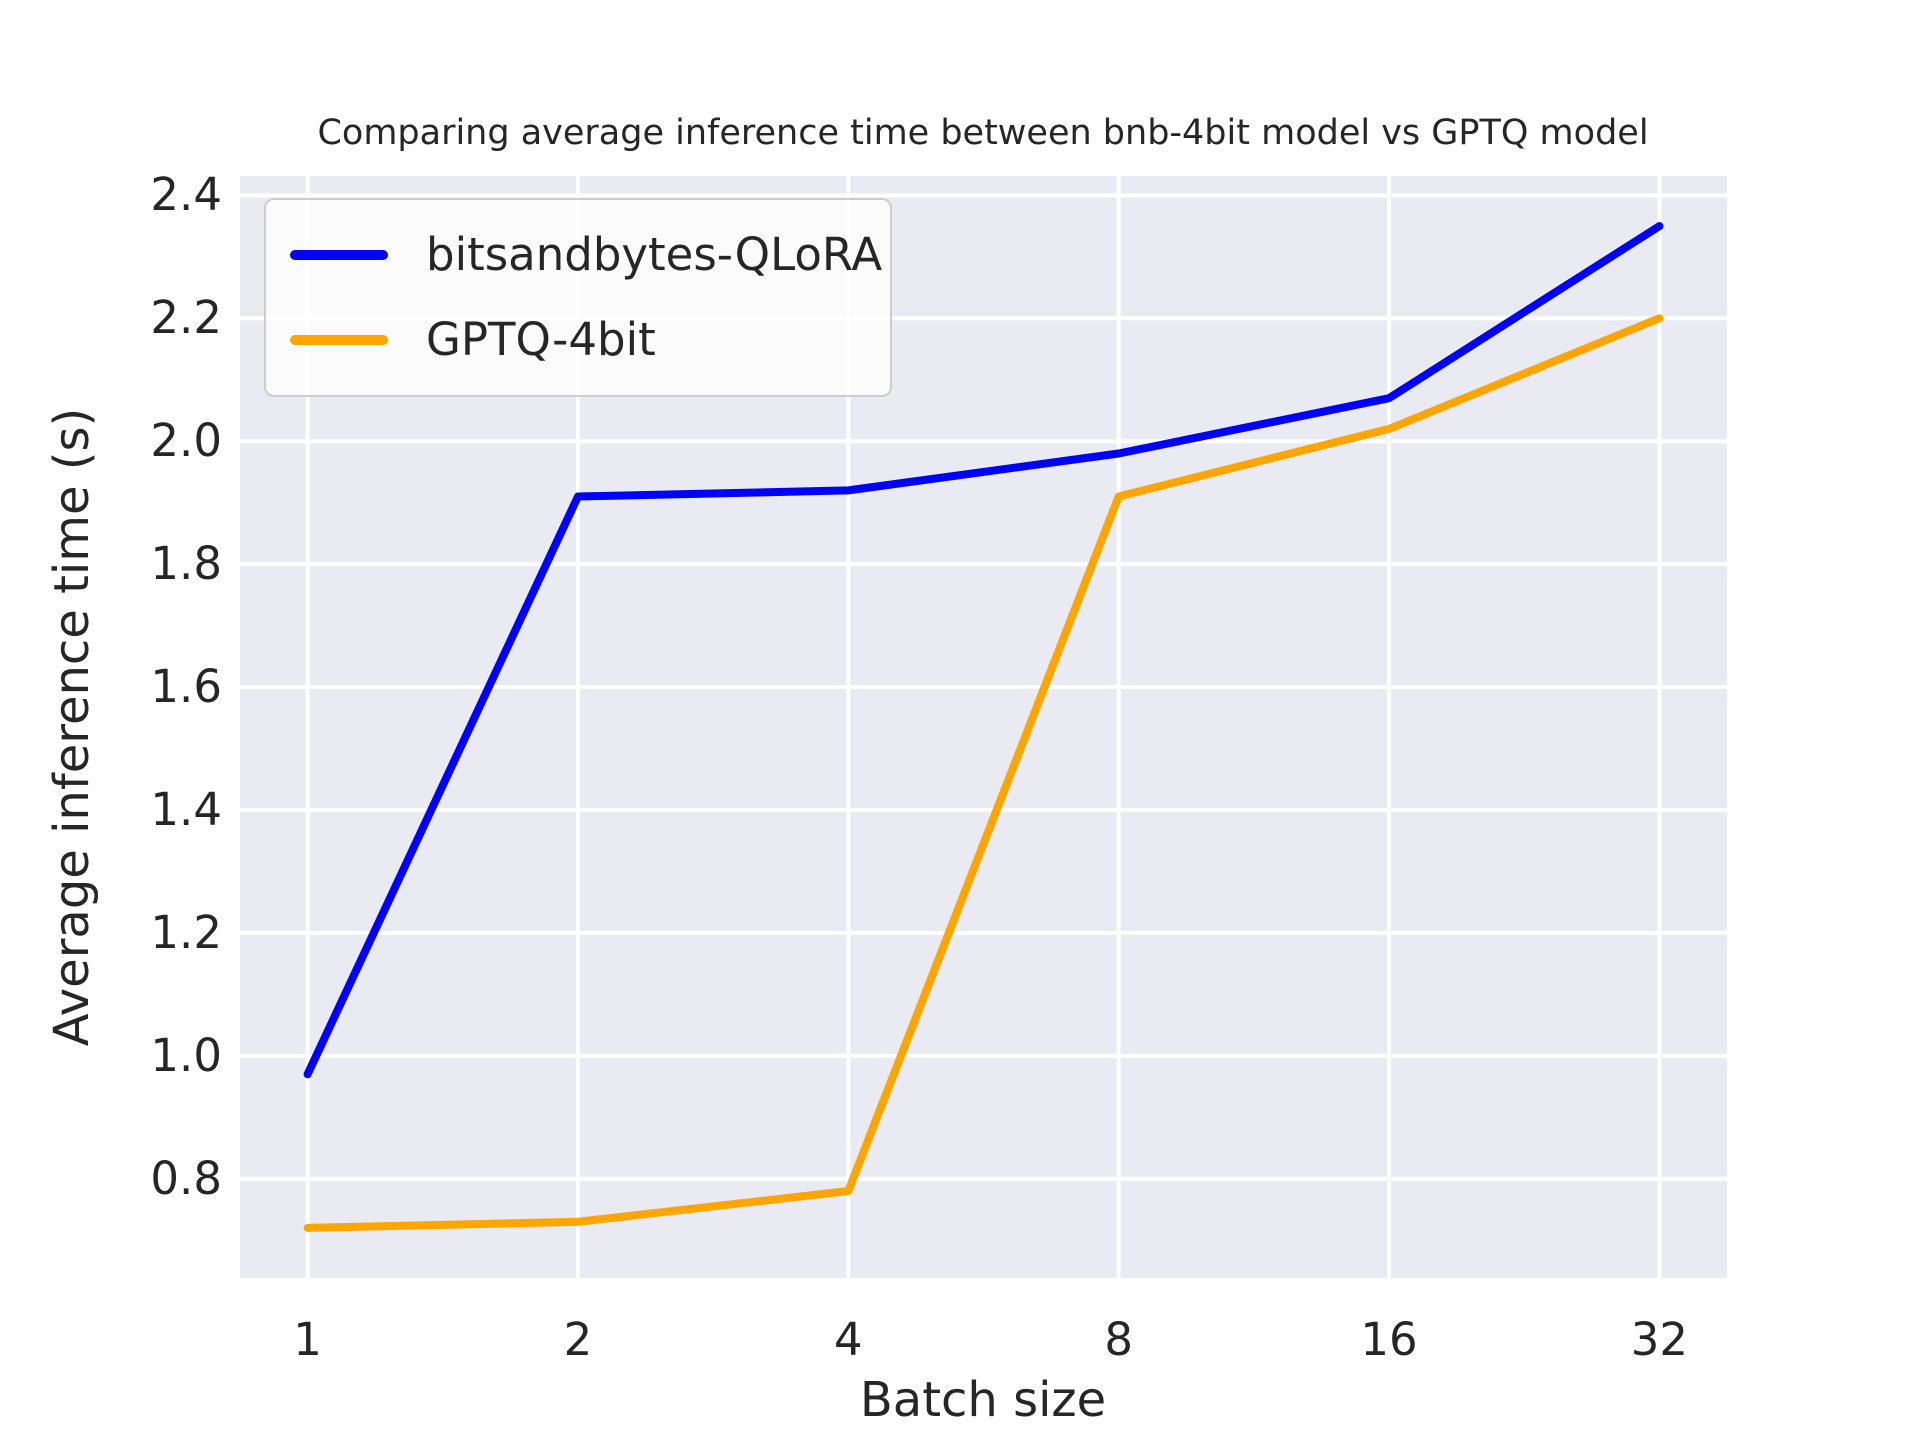 The height and width of the screenshot is (1440, 1920). I want to click on x-tick-label: 2, so click(578, 1339).